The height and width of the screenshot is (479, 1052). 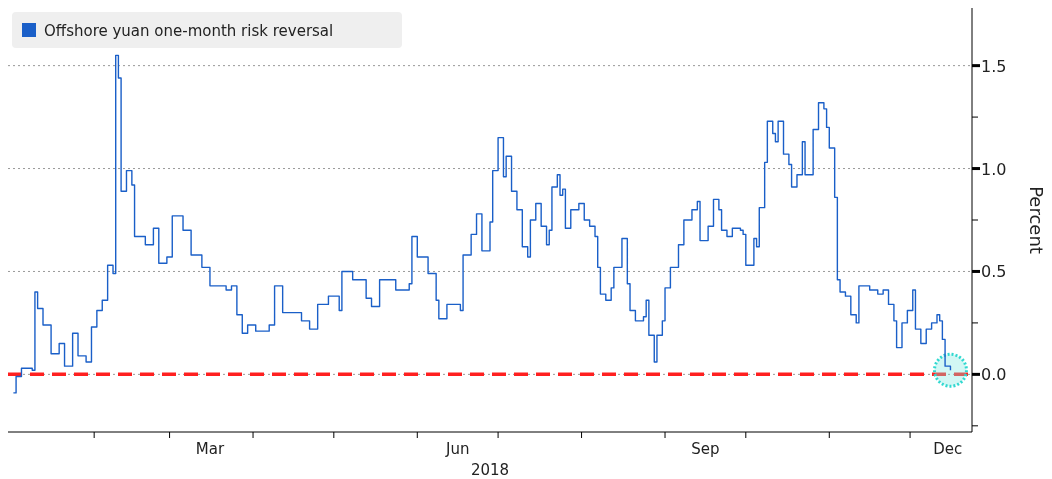 I want to click on legend-label: Offshore yuan one-month risk reversal, so click(x=189, y=31).